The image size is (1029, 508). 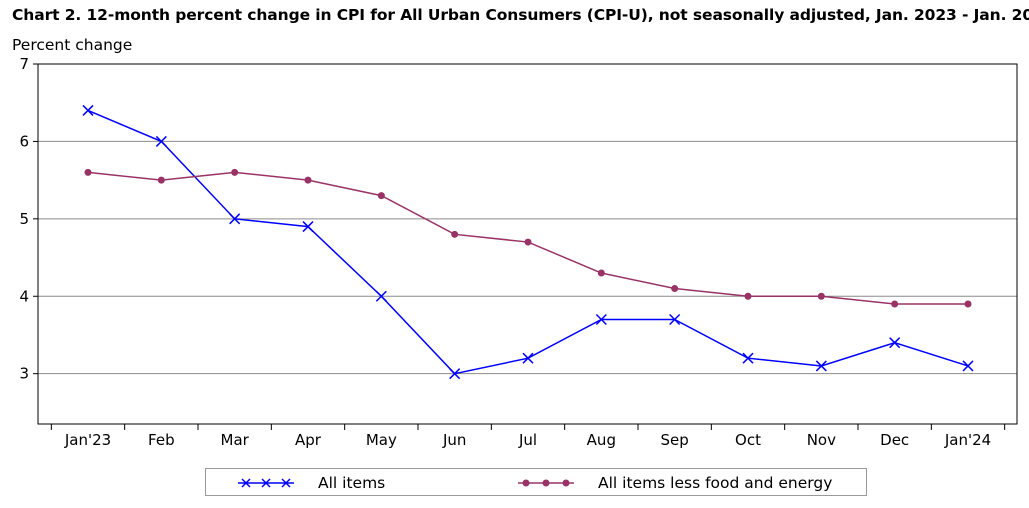 I want to click on x-tick-label: Jun, so click(x=454, y=440).